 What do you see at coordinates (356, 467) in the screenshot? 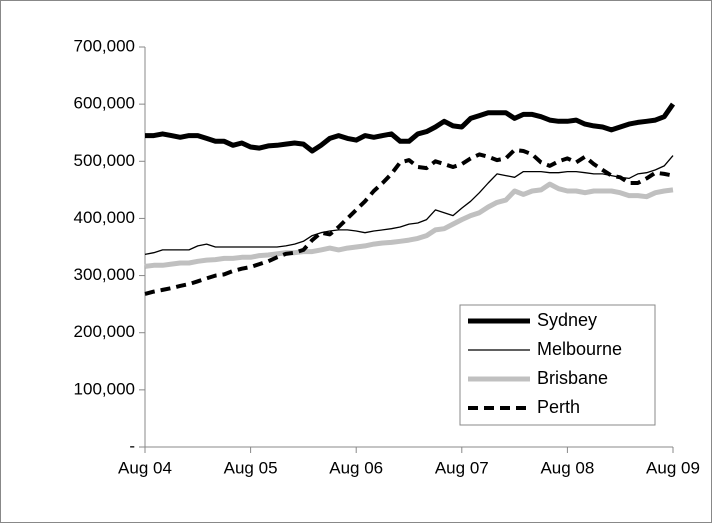
I see `x-tick-label: Aug 06` at bounding box center [356, 467].